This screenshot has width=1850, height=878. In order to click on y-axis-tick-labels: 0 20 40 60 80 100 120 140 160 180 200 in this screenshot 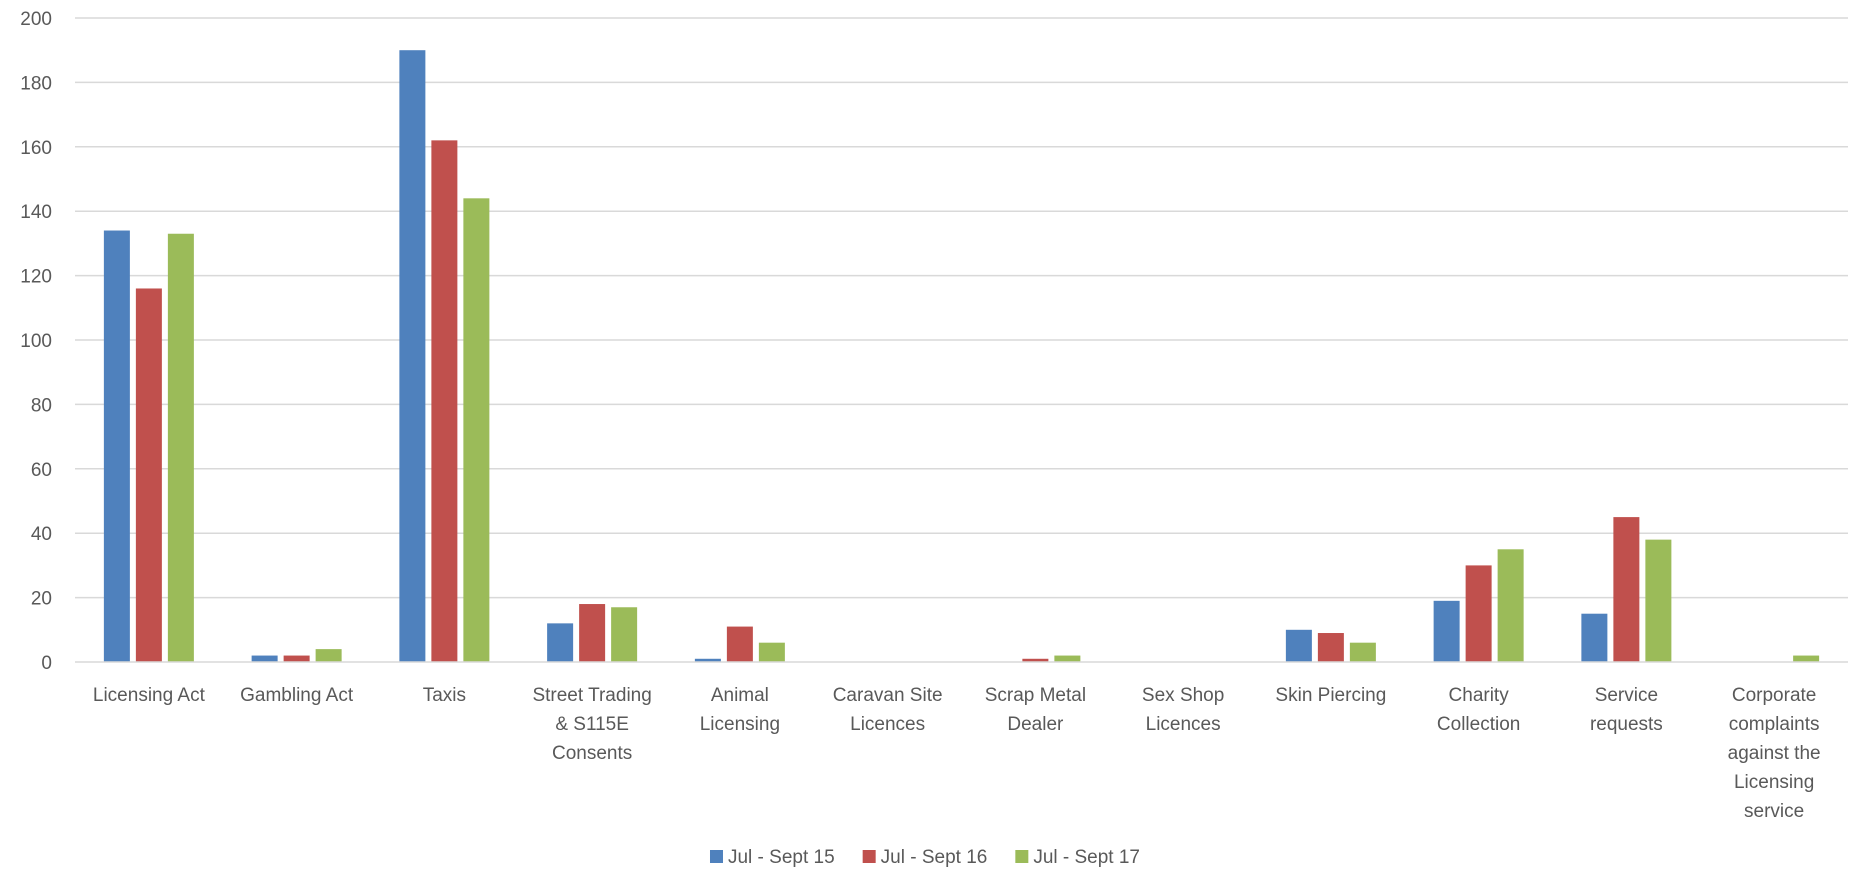, I will do `click(36, 341)`.